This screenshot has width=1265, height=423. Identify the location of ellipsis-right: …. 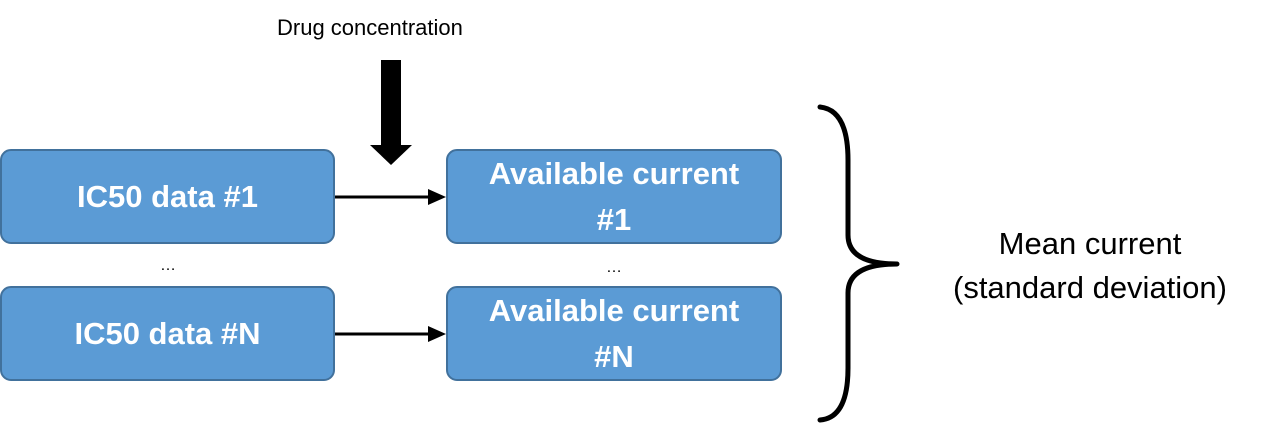
(614, 267).